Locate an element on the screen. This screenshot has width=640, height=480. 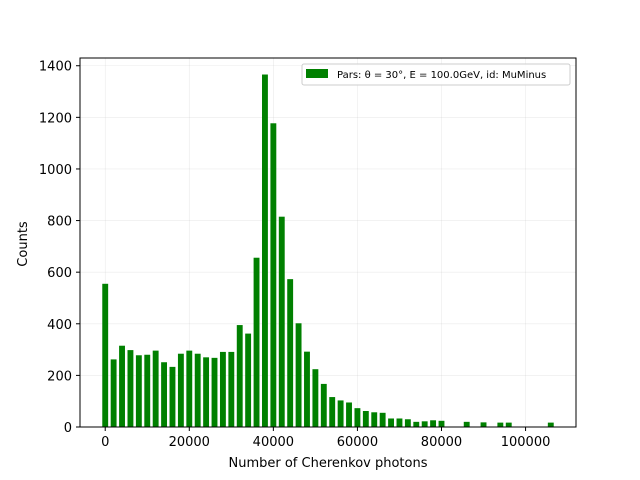
y-tick-label: 200 is located at coordinates (59, 376).